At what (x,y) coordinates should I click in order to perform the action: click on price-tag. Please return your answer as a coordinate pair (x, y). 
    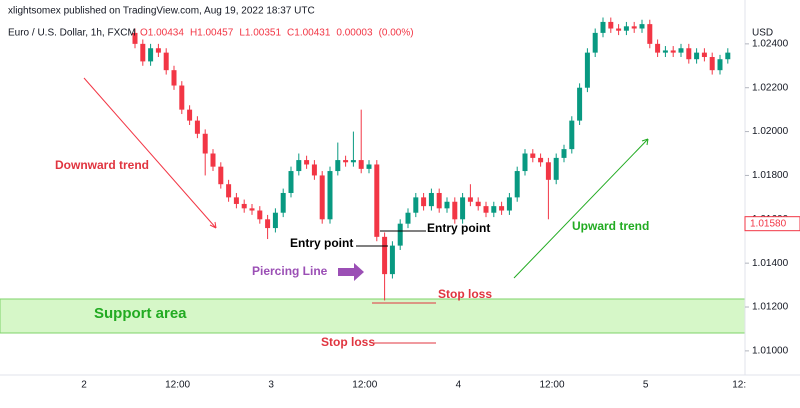
    Looking at the image, I should click on (772, 224).